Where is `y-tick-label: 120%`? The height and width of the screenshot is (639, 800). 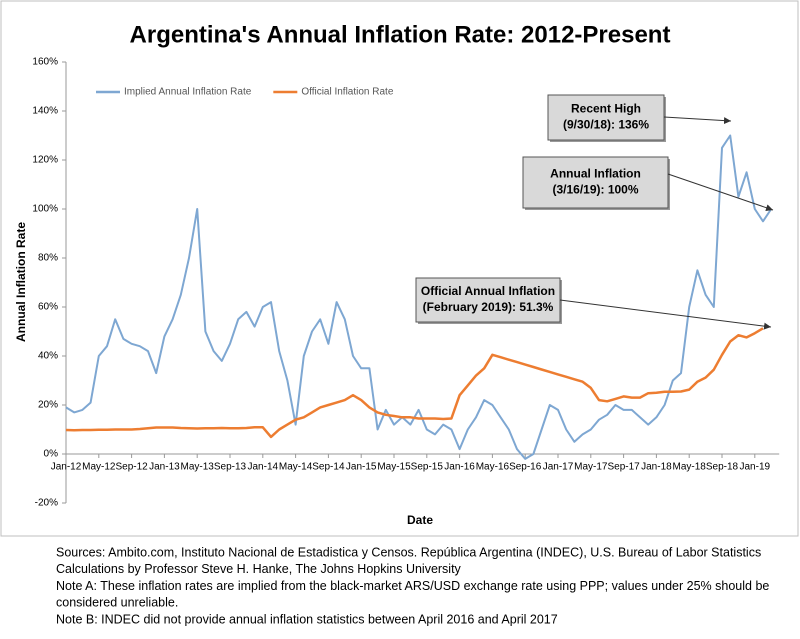 y-tick-label: 120% is located at coordinates (45, 160).